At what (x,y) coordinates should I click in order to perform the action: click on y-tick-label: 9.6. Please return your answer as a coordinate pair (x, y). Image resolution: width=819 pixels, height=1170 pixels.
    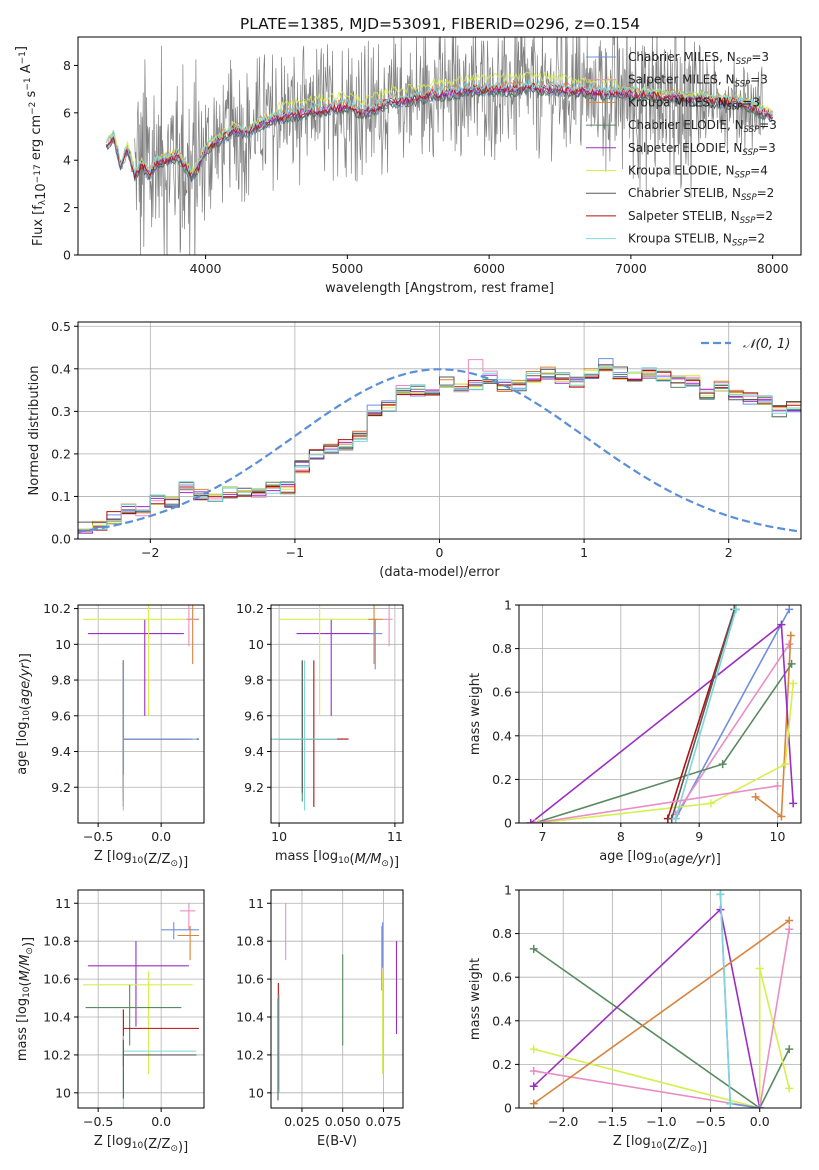
    Looking at the image, I should click on (61, 715).